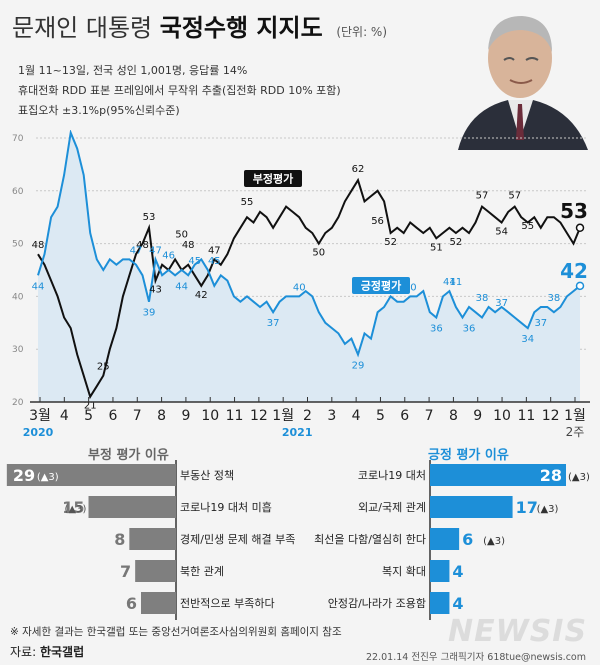 Image resolution: width=600 pixels, height=665 pixels. Describe the element at coordinates (64, 416) in the screenshot. I see `x-tick-label: 4` at that location.